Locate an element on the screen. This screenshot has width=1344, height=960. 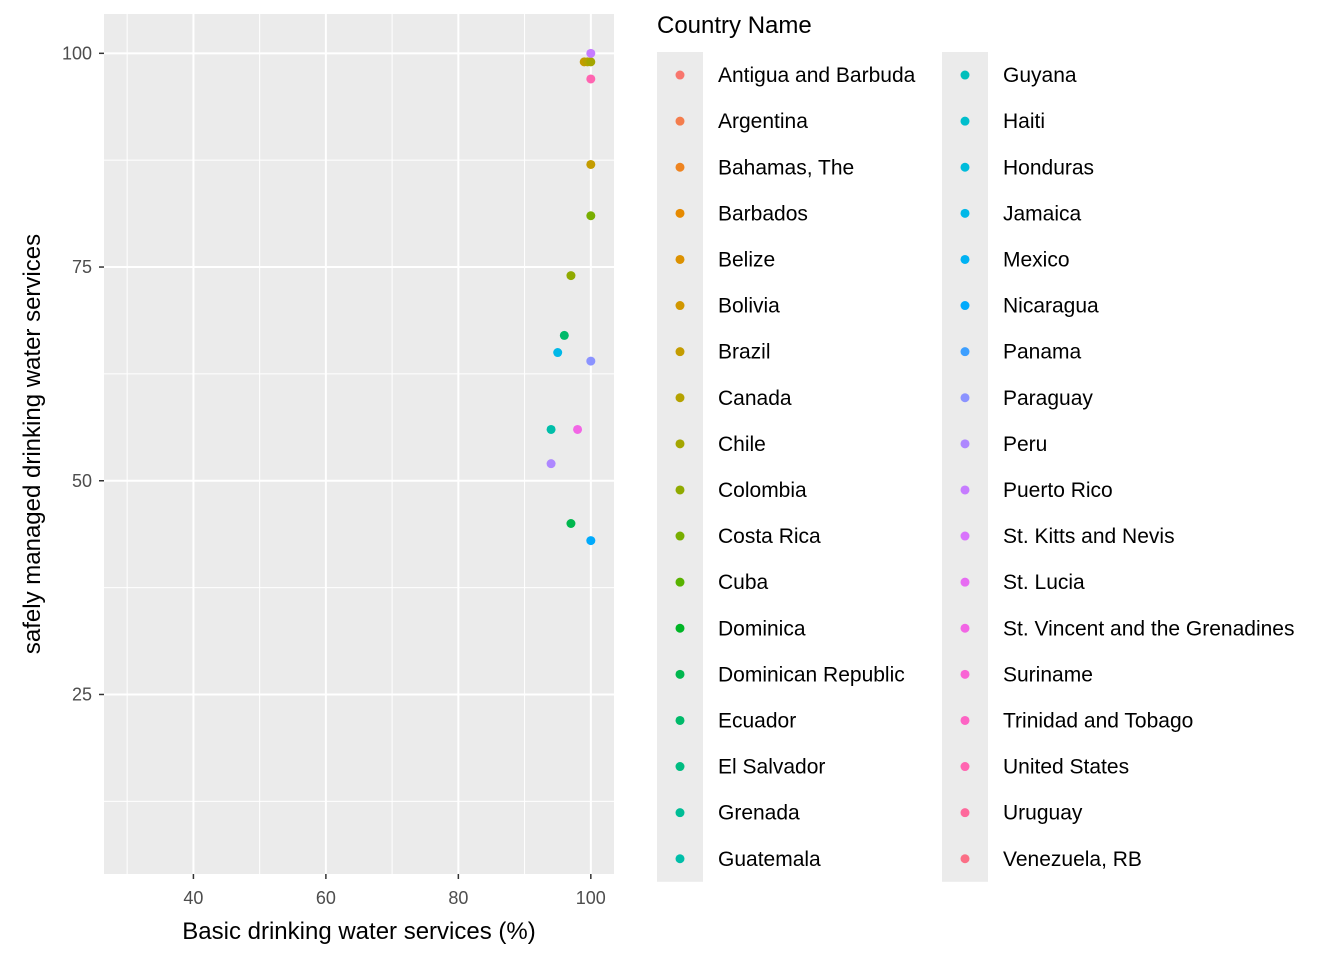
y-tick-label: 25 is located at coordinates (82, 694).